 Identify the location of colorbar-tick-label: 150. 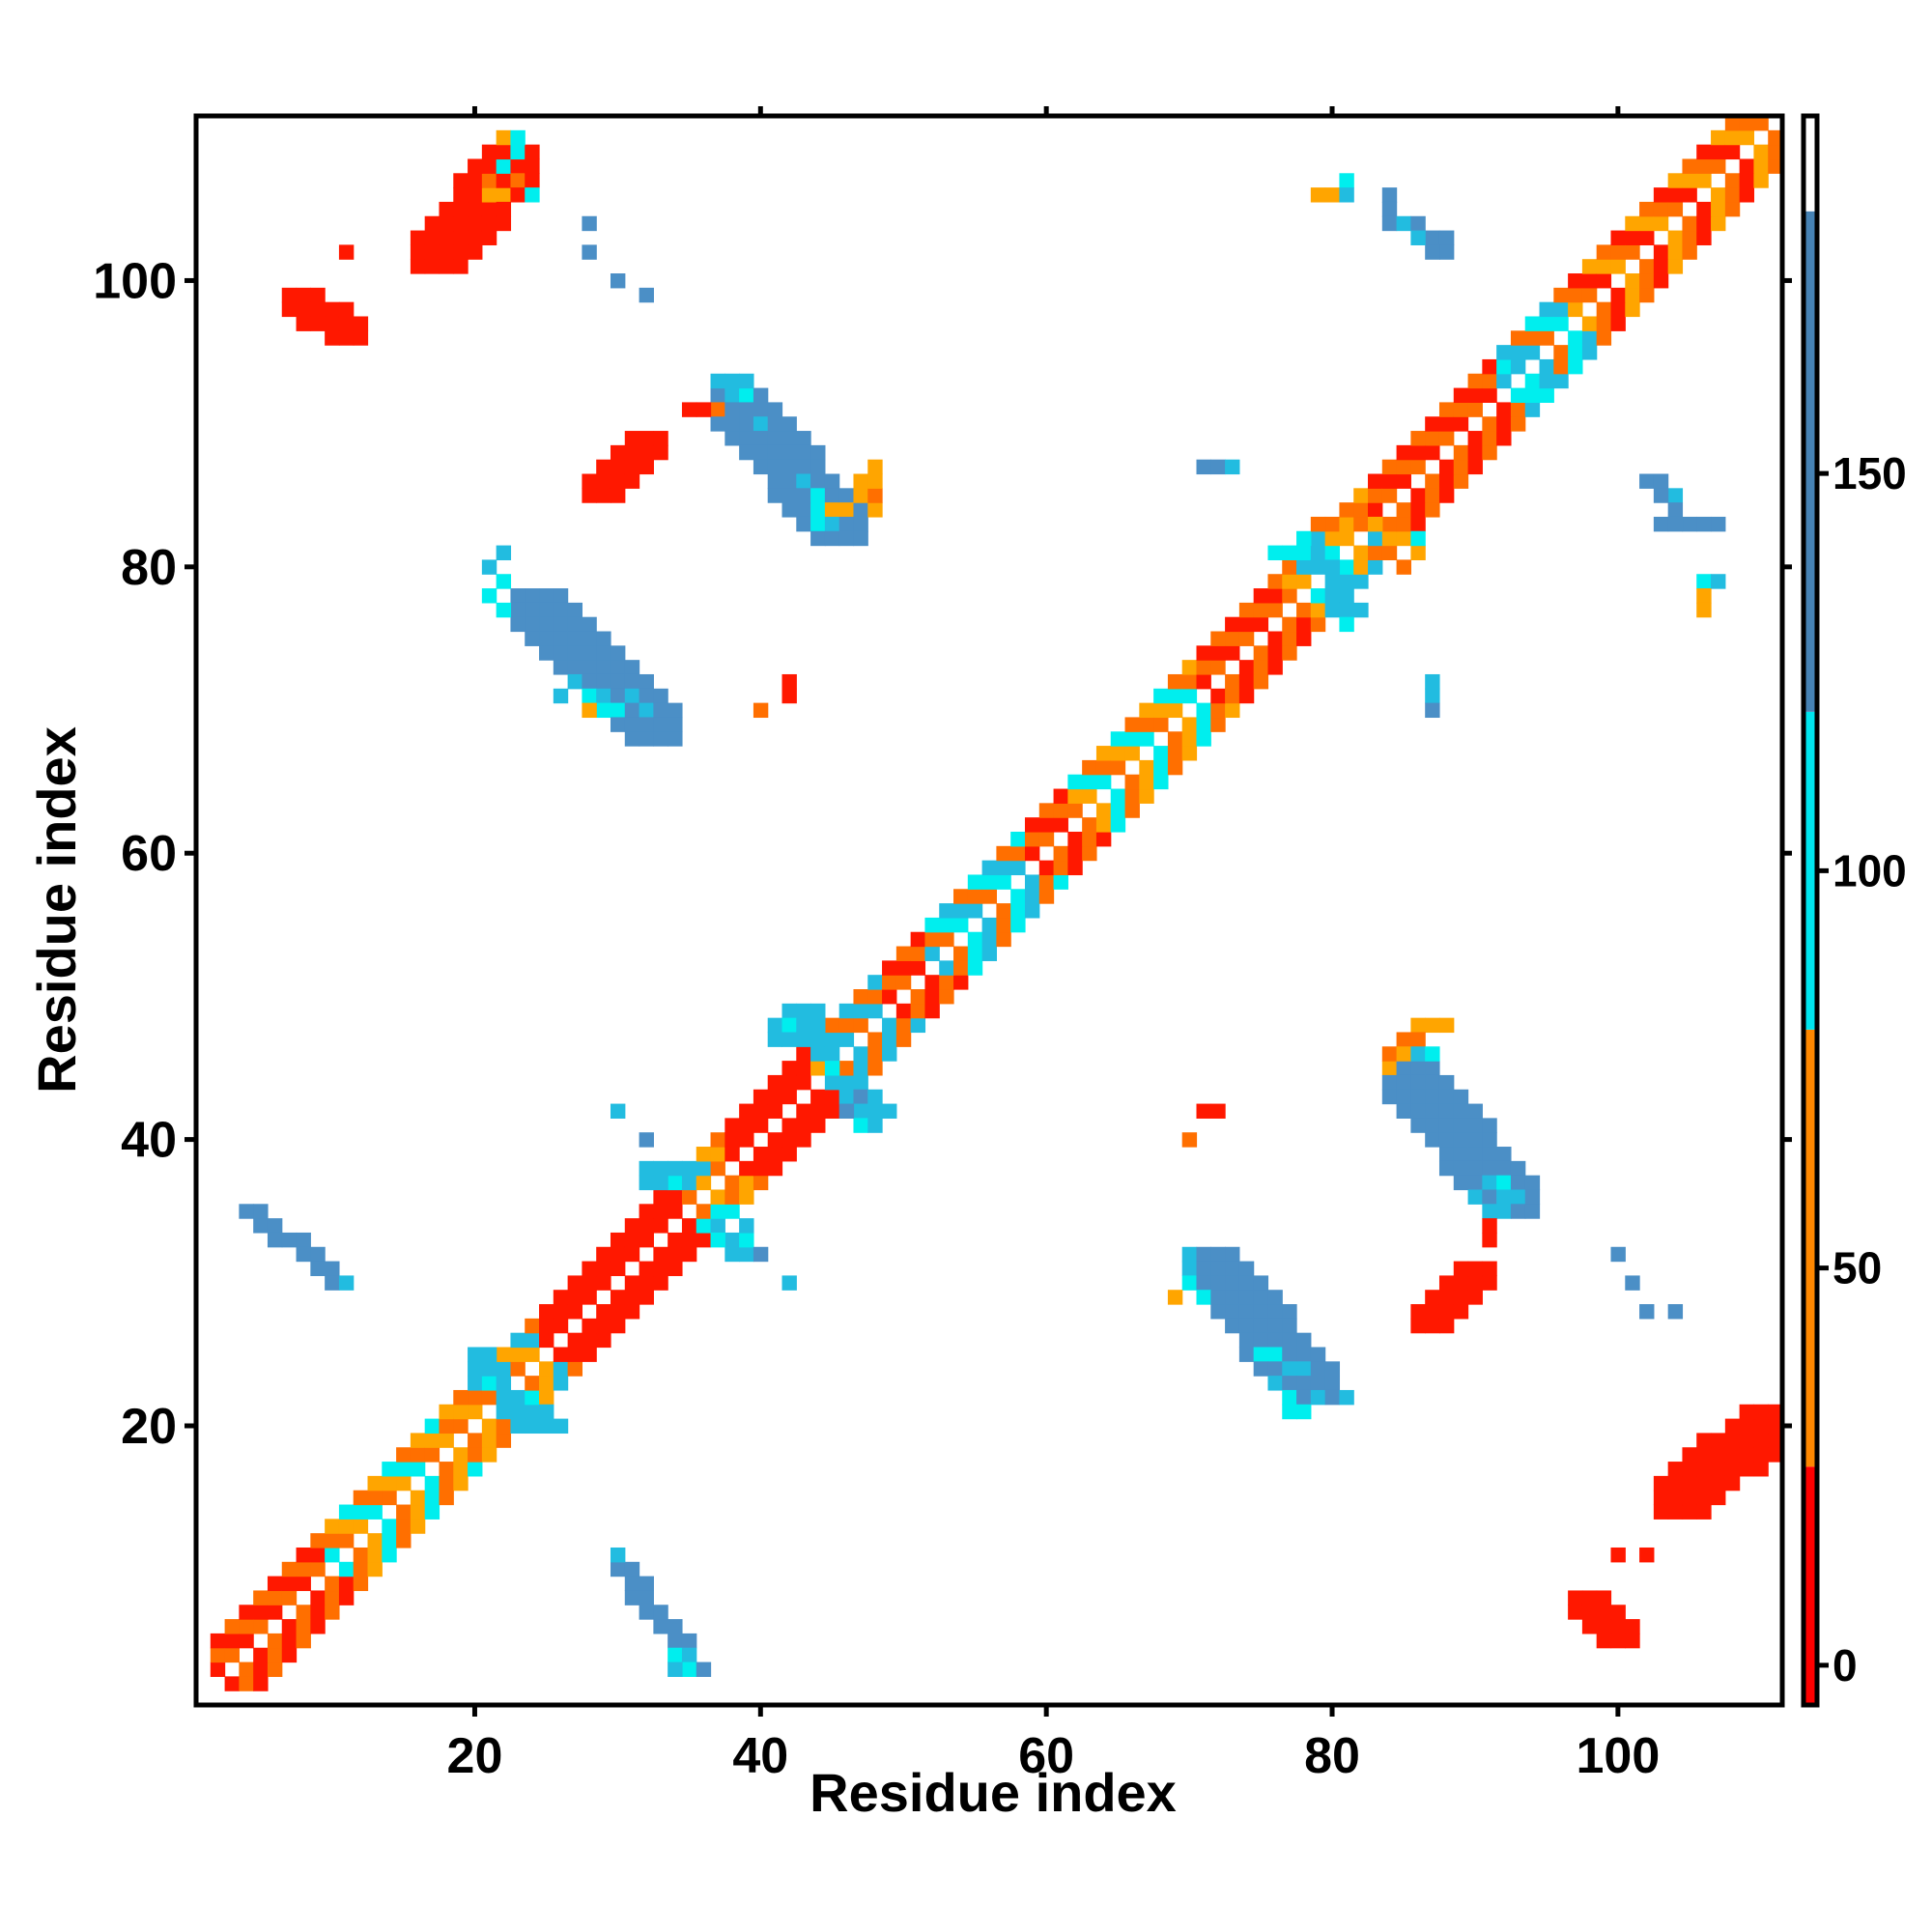
(1870, 473).